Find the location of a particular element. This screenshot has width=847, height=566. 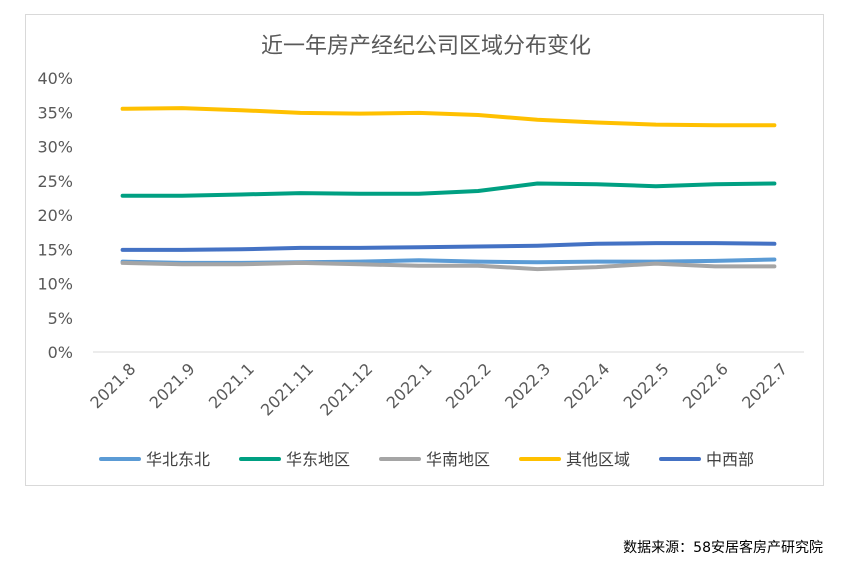

legend-item: 华北东北 is located at coordinates (154, 459).